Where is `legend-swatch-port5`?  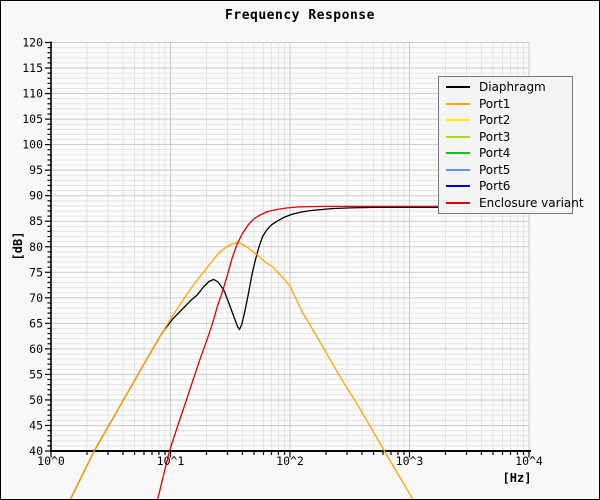
legend-swatch-port5 is located at coordinates (458, 169).